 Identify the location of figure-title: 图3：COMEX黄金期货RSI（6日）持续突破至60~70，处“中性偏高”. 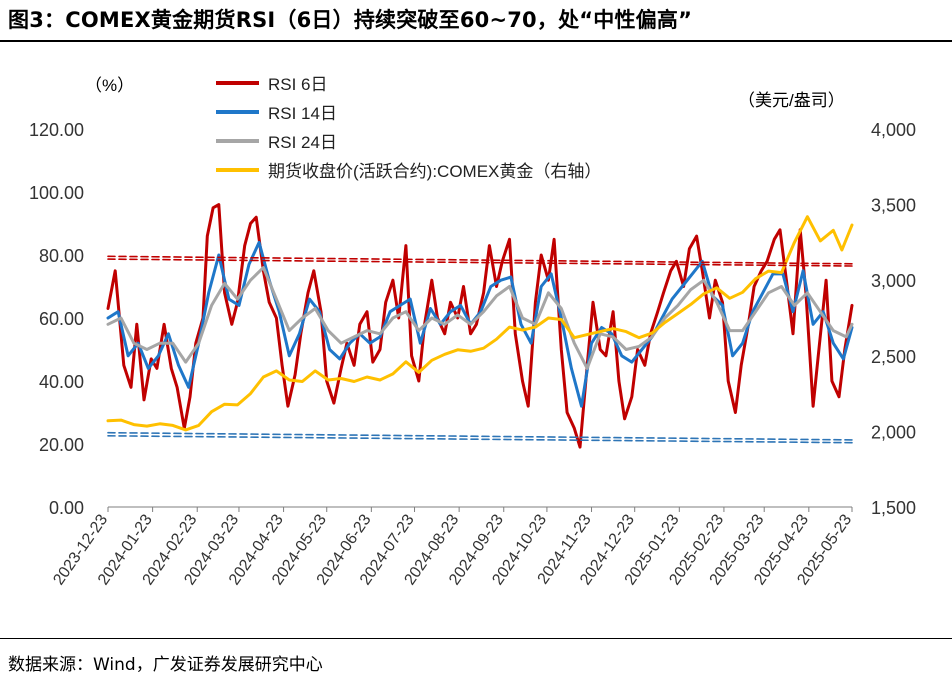
(350, 20).